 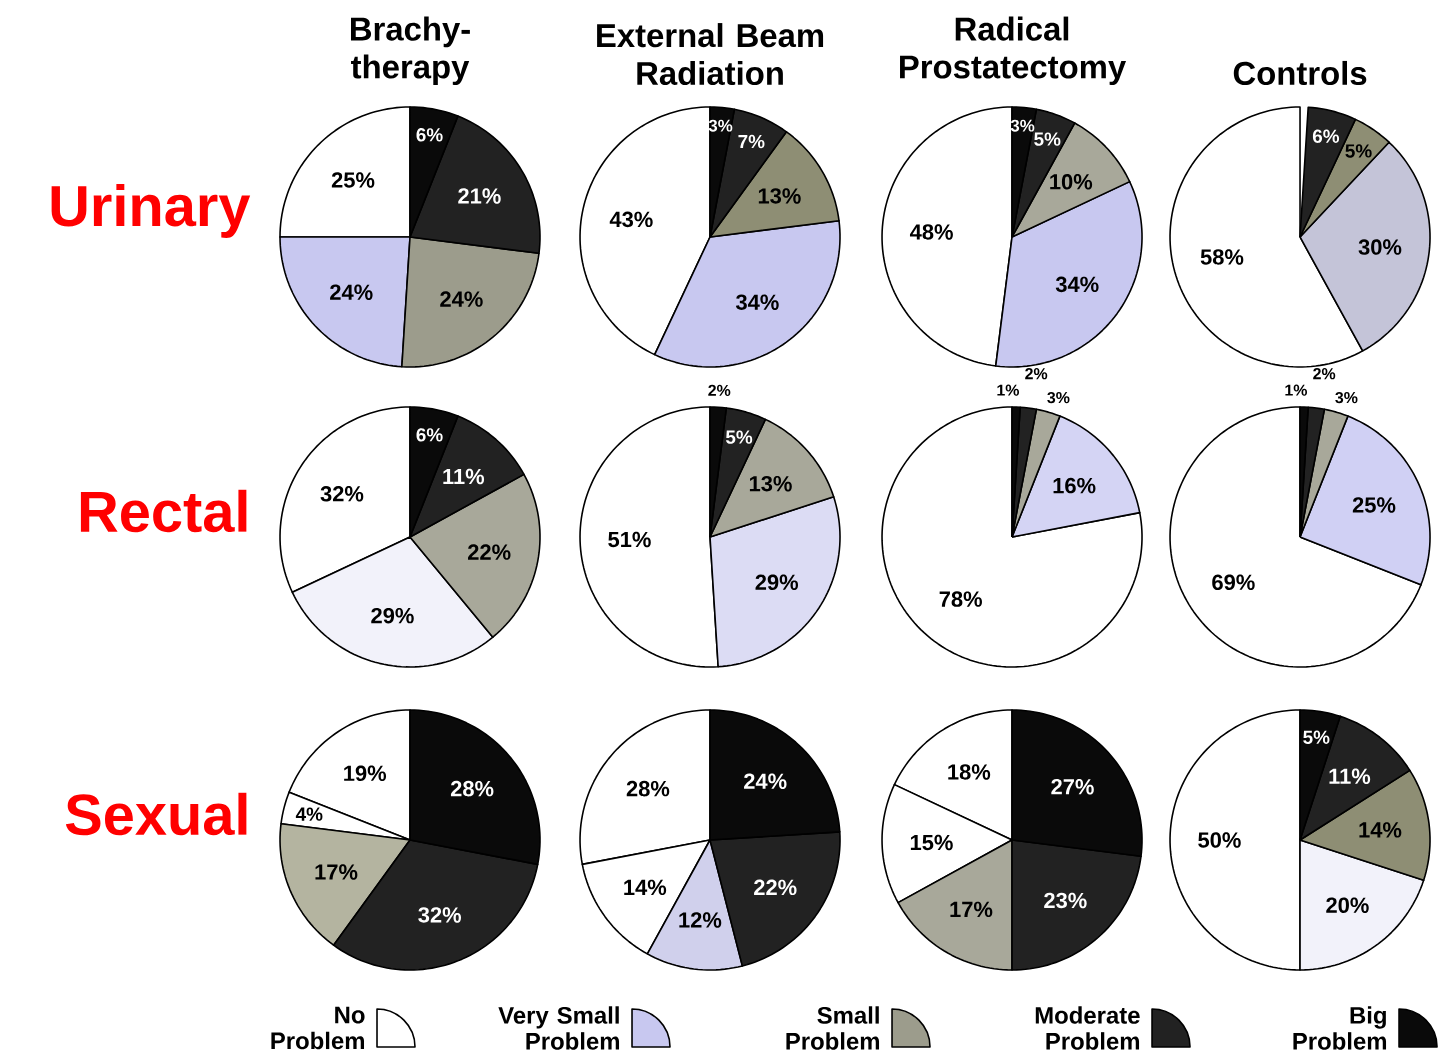 What do you see at coordinates (1233, 582) in the screenshot?
I see `data-label: 69%` at bounding box center [1233, 582].